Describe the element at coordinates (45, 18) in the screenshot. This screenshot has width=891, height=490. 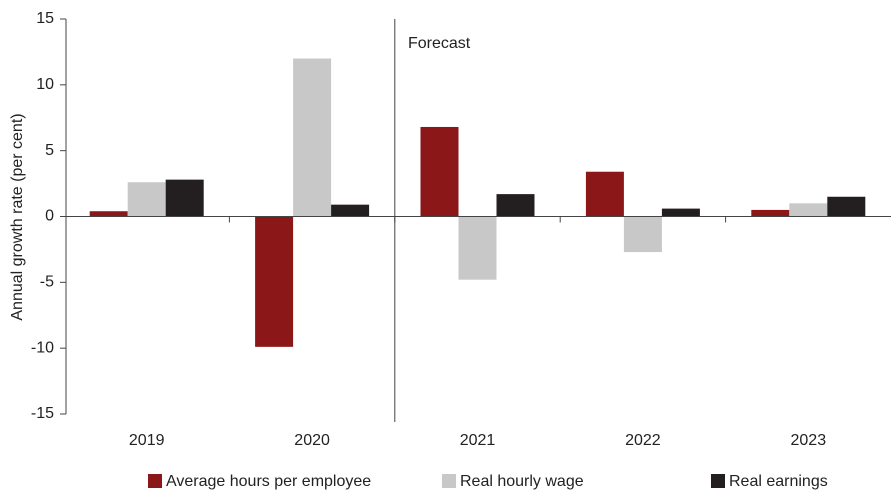
I see `y-tick-label: 15` at that location.